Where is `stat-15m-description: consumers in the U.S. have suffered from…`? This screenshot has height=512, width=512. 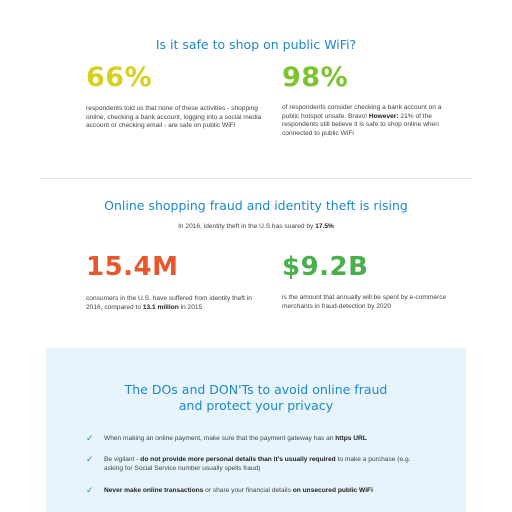
stat-15m-description: consumers in the U.S. have suffered from… is located at coordinates (171, 303).